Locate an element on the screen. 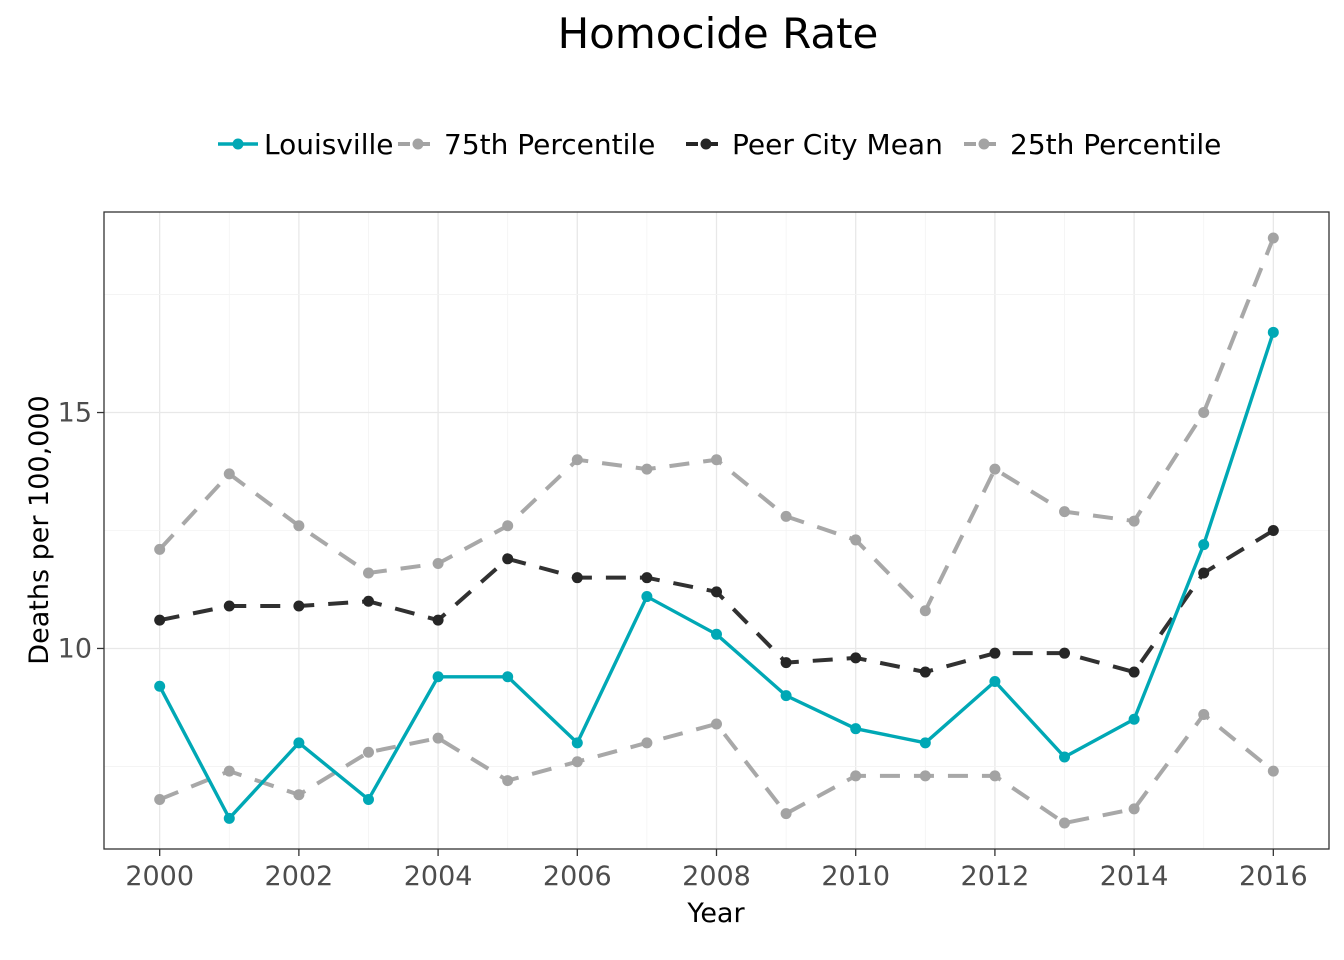 Image resolution: width=1344 pixels, height=960 pixels. legend-label: 75th Percentile is located at coordinates (549, 144).